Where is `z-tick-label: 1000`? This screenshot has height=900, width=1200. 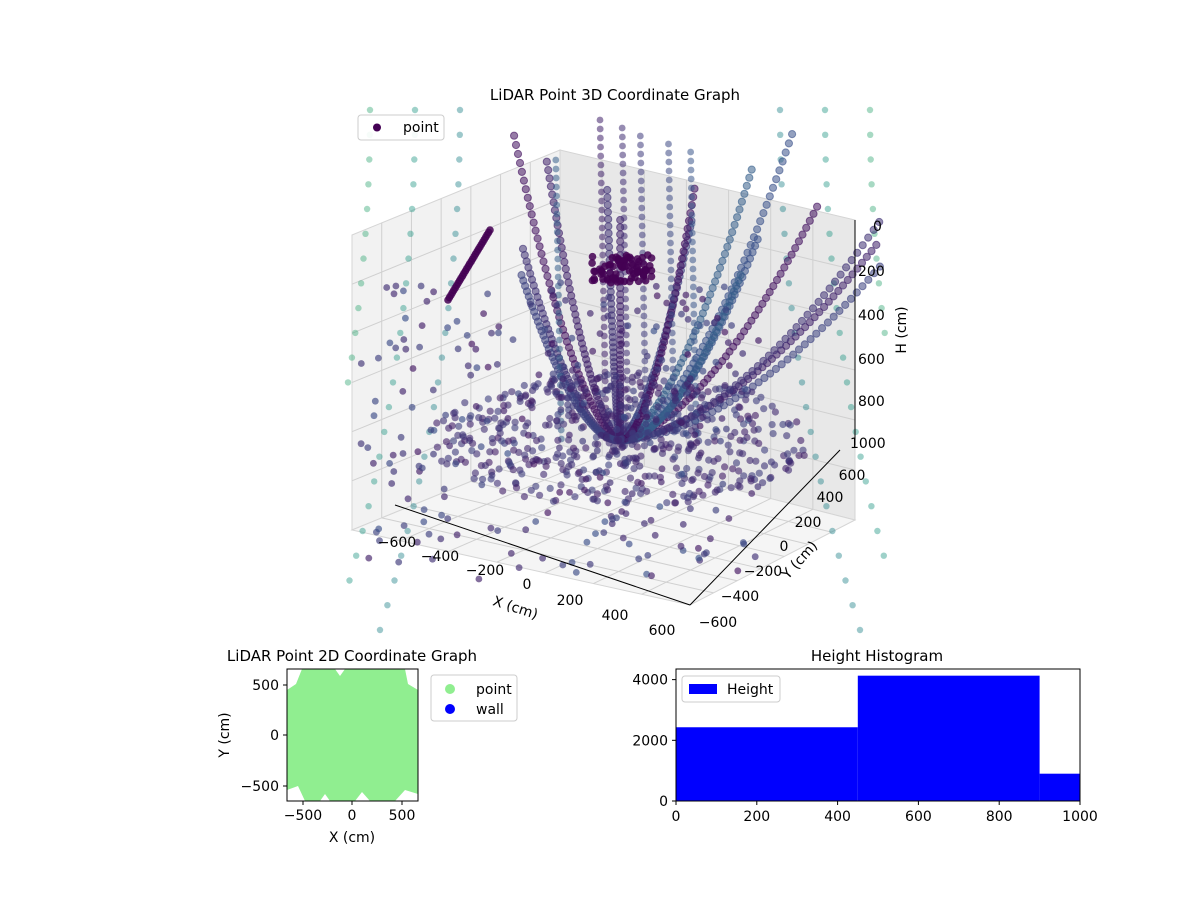 z-tick-label: 1000 is located at coordinates (868, 444).